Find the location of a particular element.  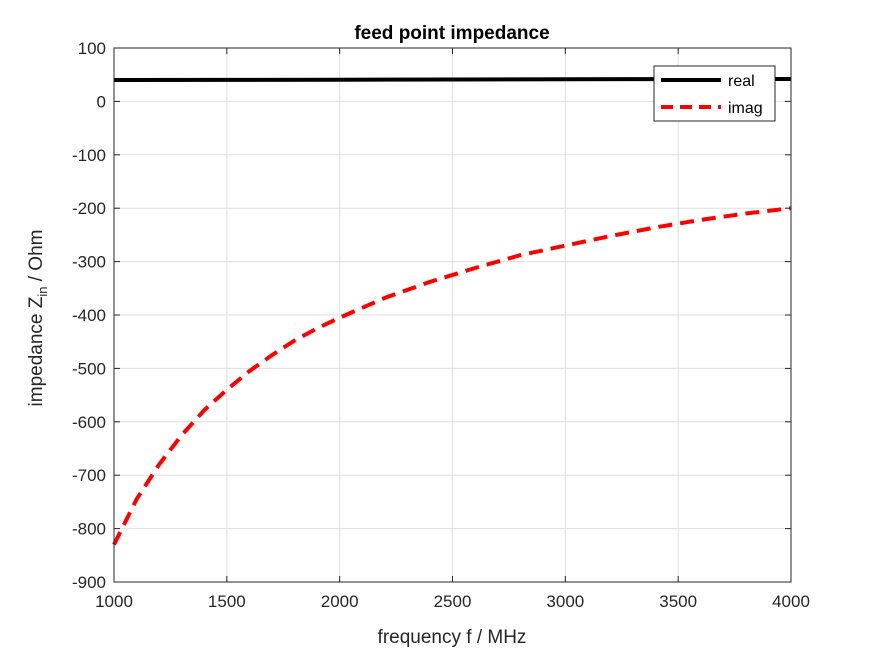

y-tick-label: -800 is located at coordinates (89, 529).